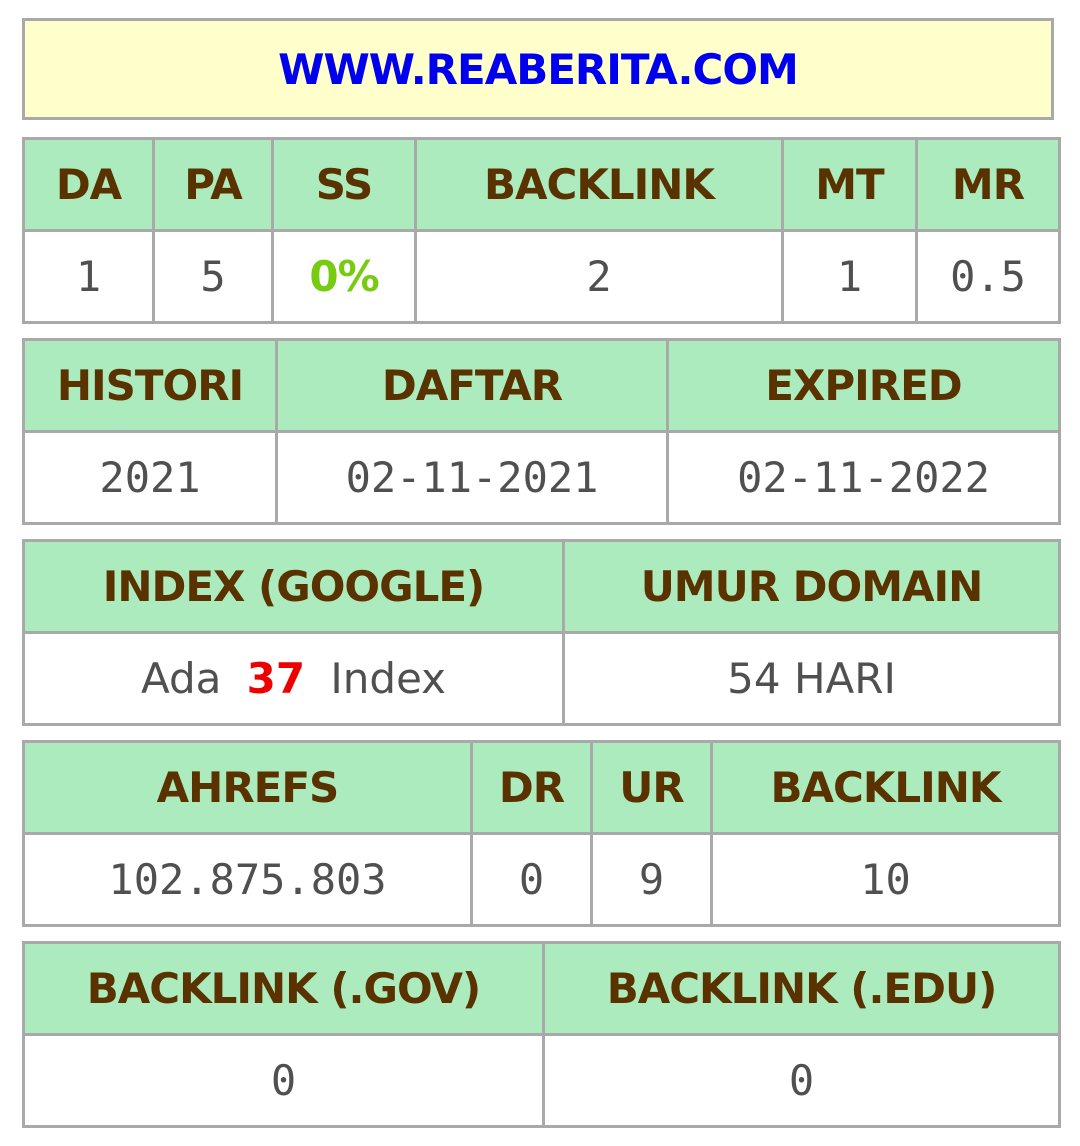 The image size is (1080, 1146). I want to click on value-histori: 2021, so click(150, 477).